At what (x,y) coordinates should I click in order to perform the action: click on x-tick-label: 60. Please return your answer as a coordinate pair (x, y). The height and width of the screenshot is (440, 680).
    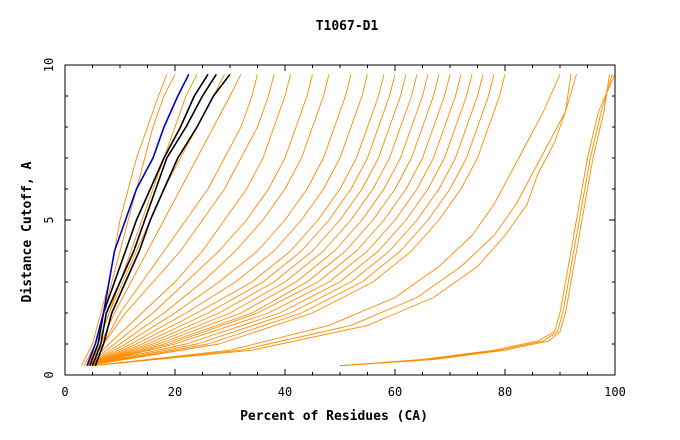
    Looking at the image, I should click on (395, 392).